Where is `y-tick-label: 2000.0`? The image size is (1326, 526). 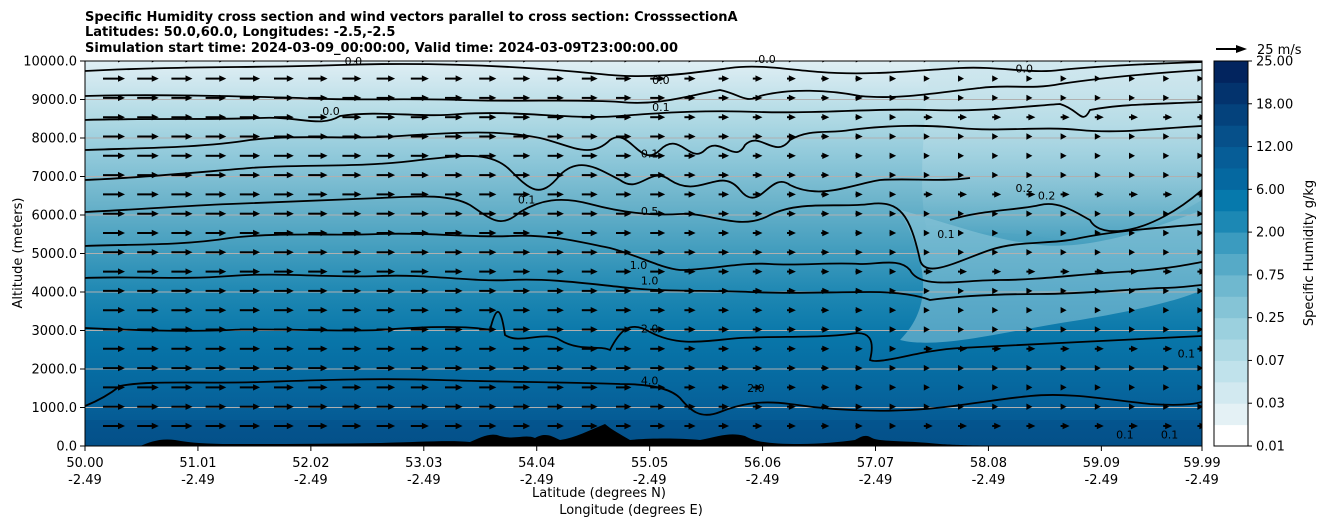 y-tick-label: 2000.0 is located at coordinates (55, 370).